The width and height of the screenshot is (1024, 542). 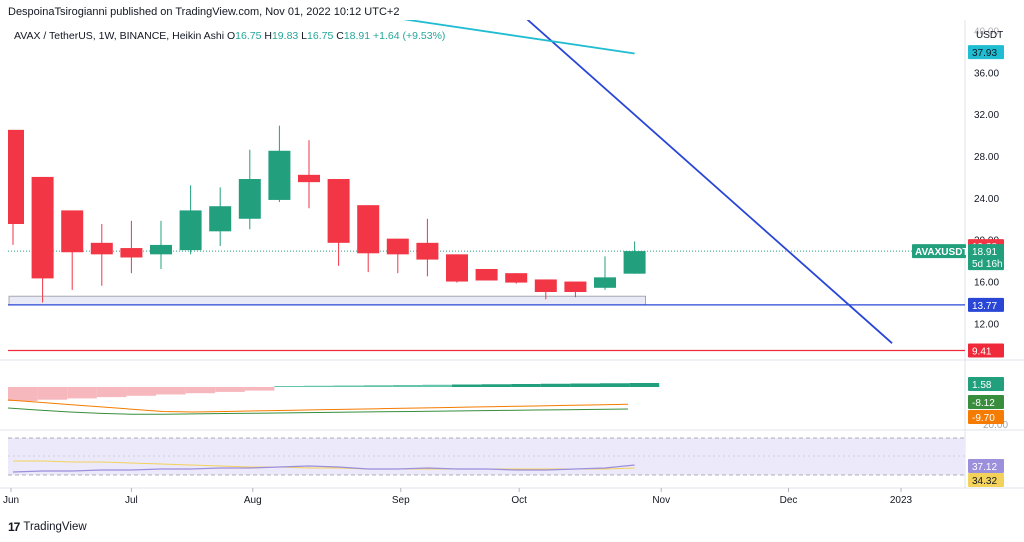 I want to click on x-tick-label: Nov, so click(x=661, y=500).